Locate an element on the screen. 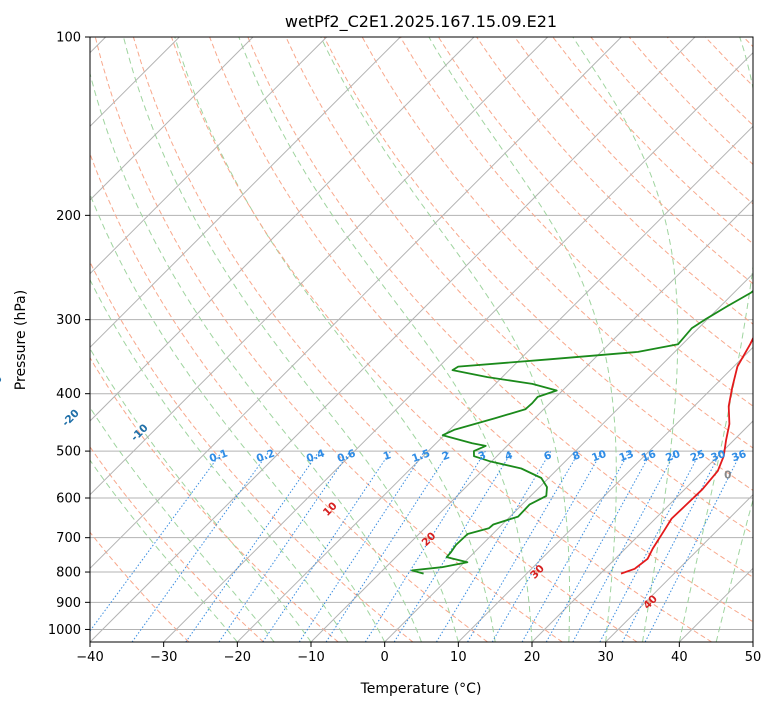  y-tick-label: 400 is located at coordinates (68, 394).